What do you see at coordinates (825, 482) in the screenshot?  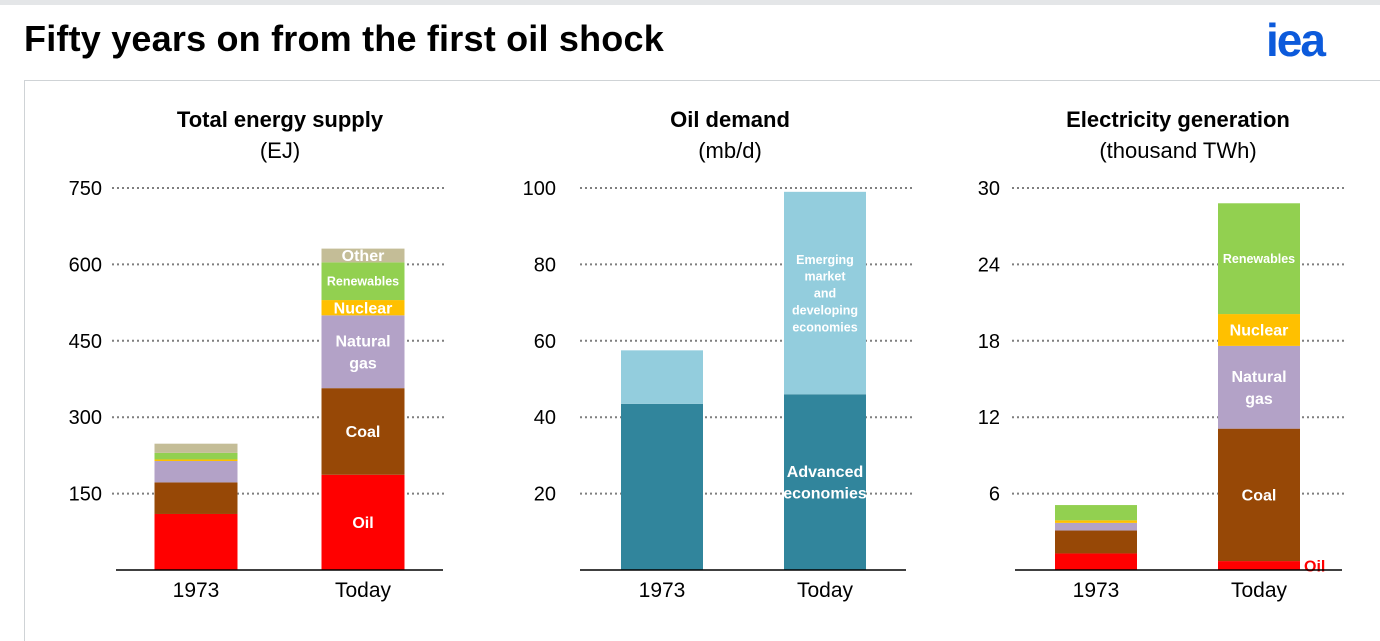 I see `bar-advanced-economies-today` at bounding box center [825, 482].